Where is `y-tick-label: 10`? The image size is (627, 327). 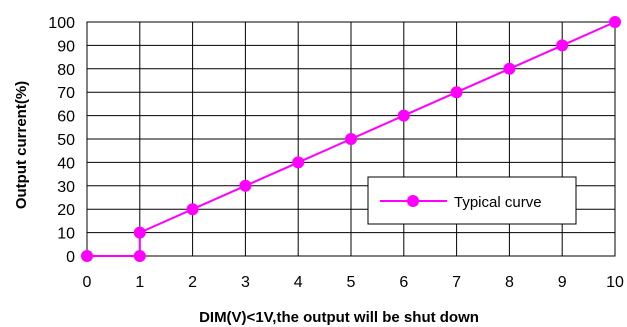
y-tick-label: 10 is located at coordinates (66, 234).